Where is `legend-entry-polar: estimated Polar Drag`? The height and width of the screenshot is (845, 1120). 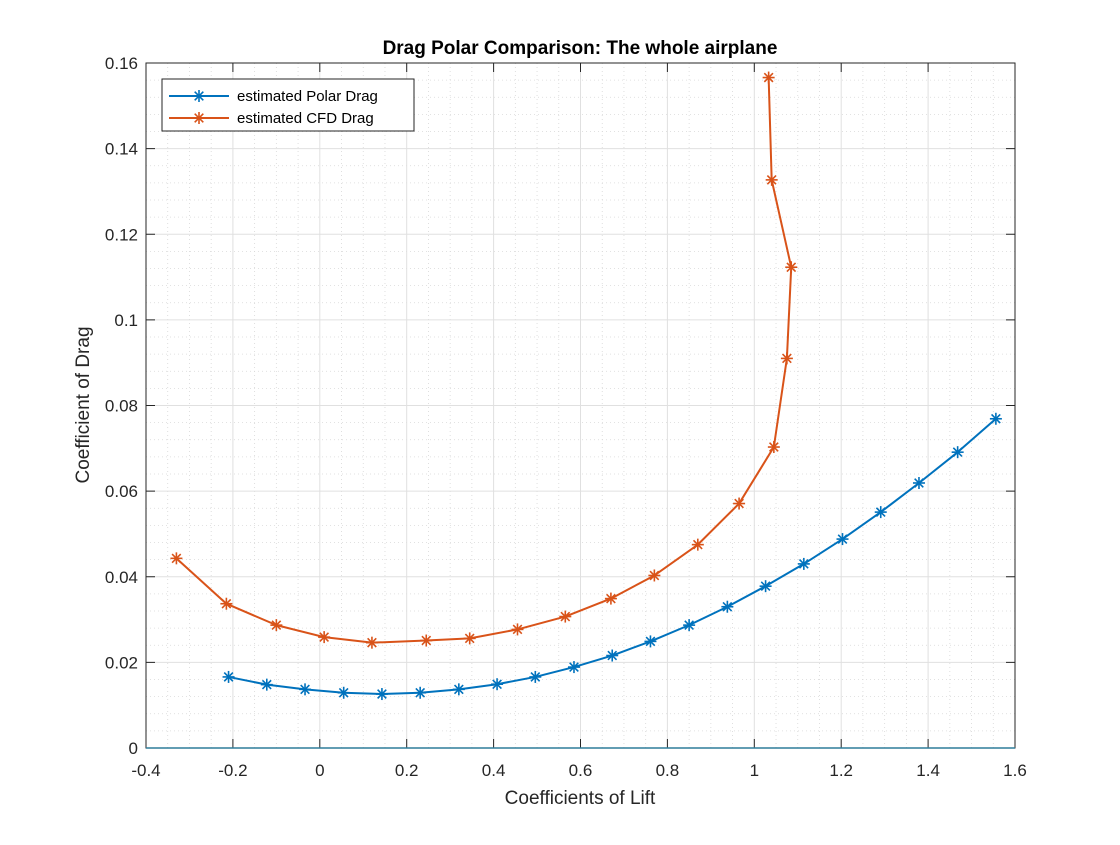
legend-entry-polar: estimated Polar Drag is located at coordinates (273, 96).